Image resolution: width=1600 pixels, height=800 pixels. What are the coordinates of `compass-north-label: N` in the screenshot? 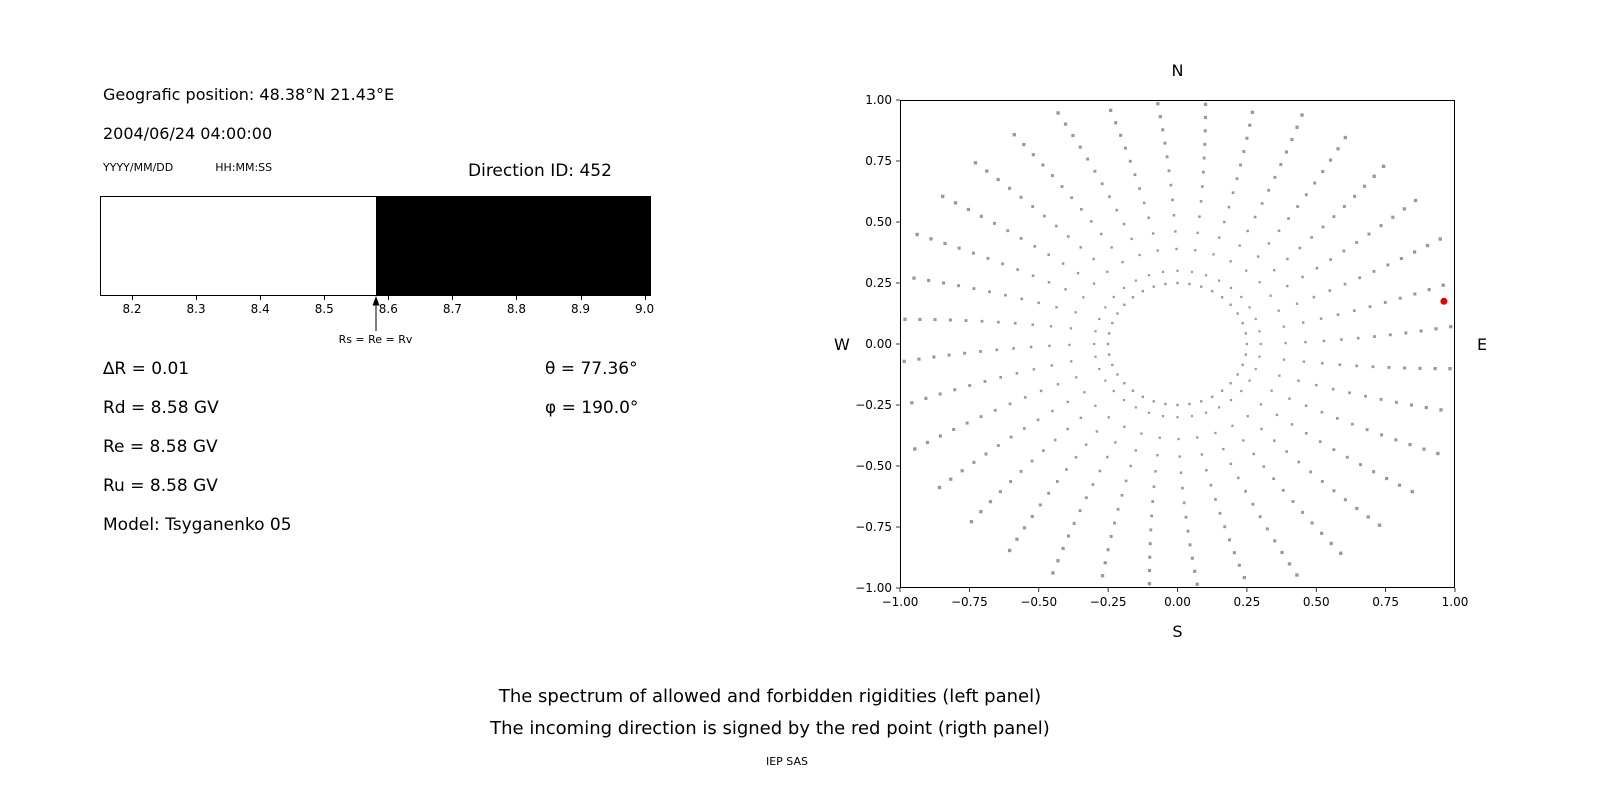 It's located at (1177, 70).